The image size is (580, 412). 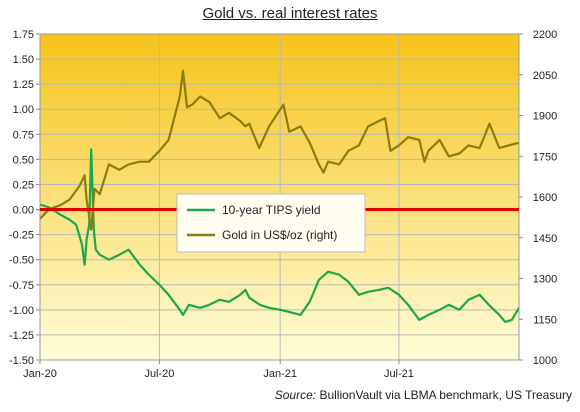 What do you see at coordinates (23, 110) in the screenshot?
I see `y-left-tick-label: 1.00` at bounding box center [23, 110].